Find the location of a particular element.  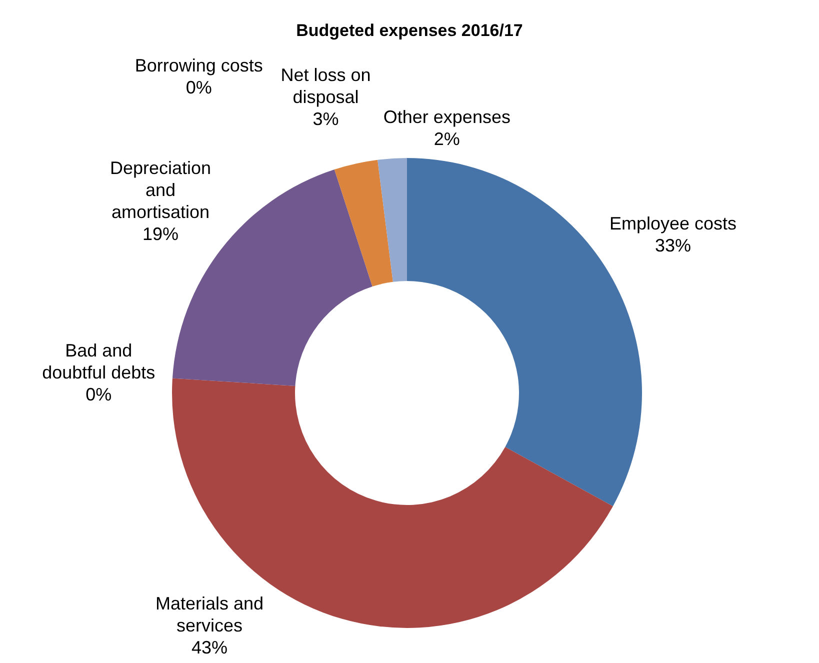

data-label: 19% is located at coordinates (160, 234).